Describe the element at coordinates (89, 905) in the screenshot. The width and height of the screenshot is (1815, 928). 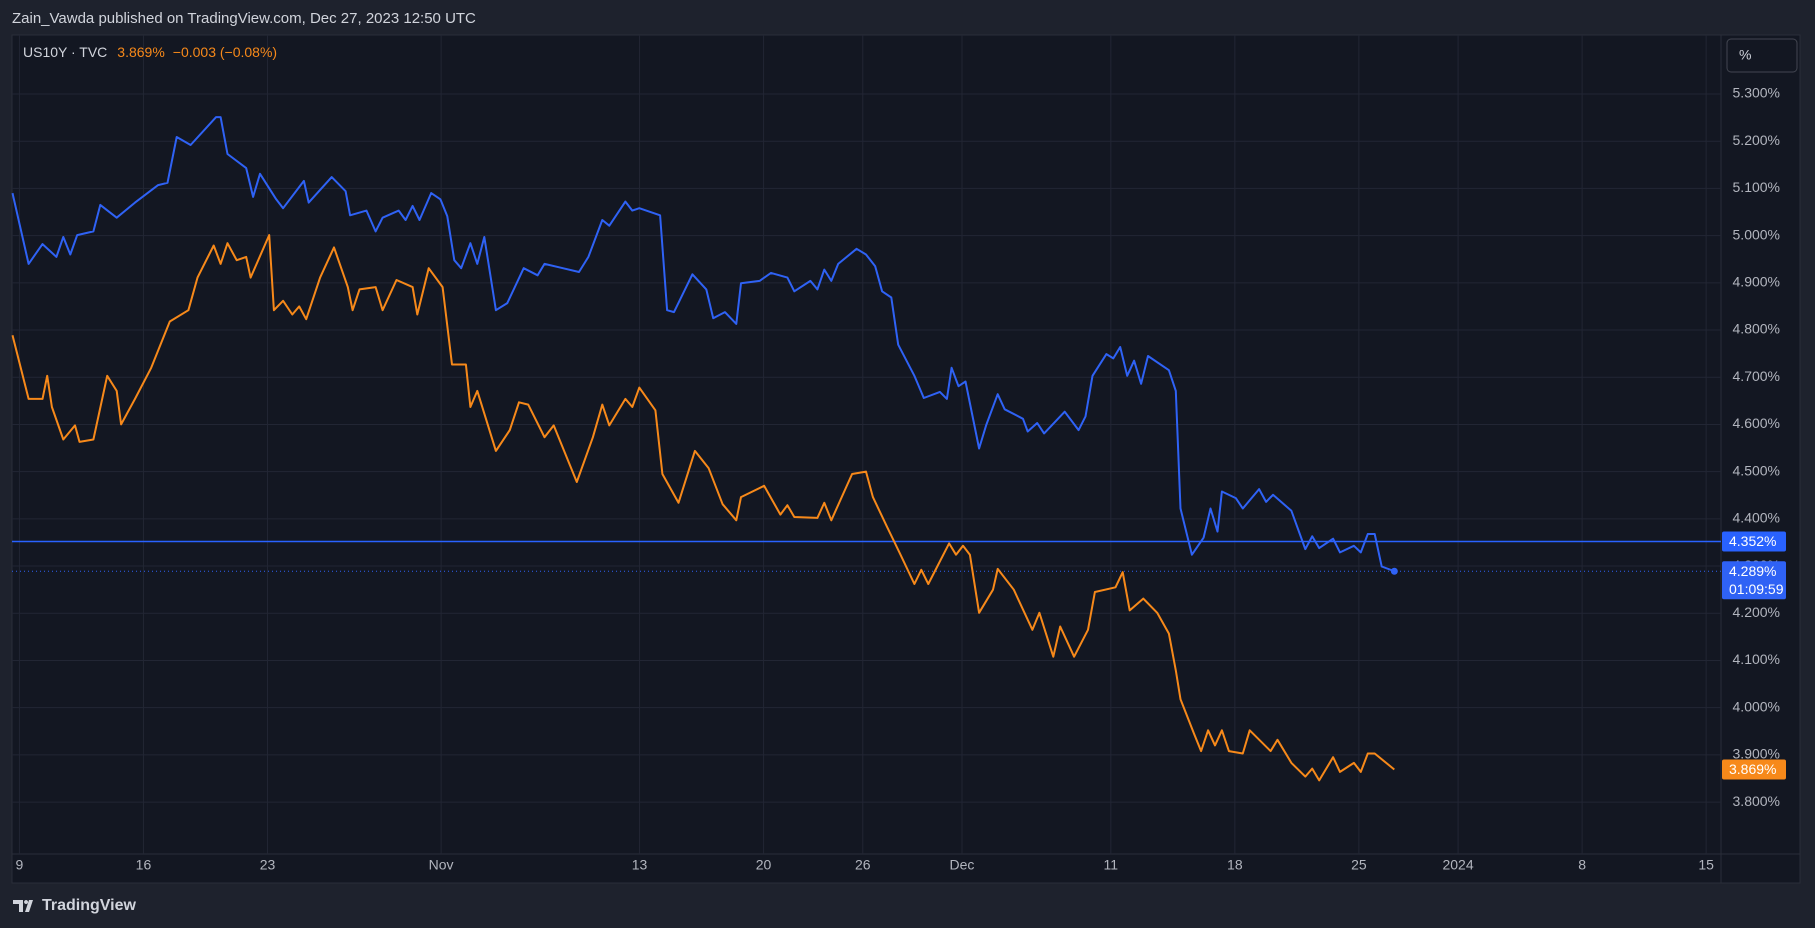
I see `brand: TradingView` at that location.